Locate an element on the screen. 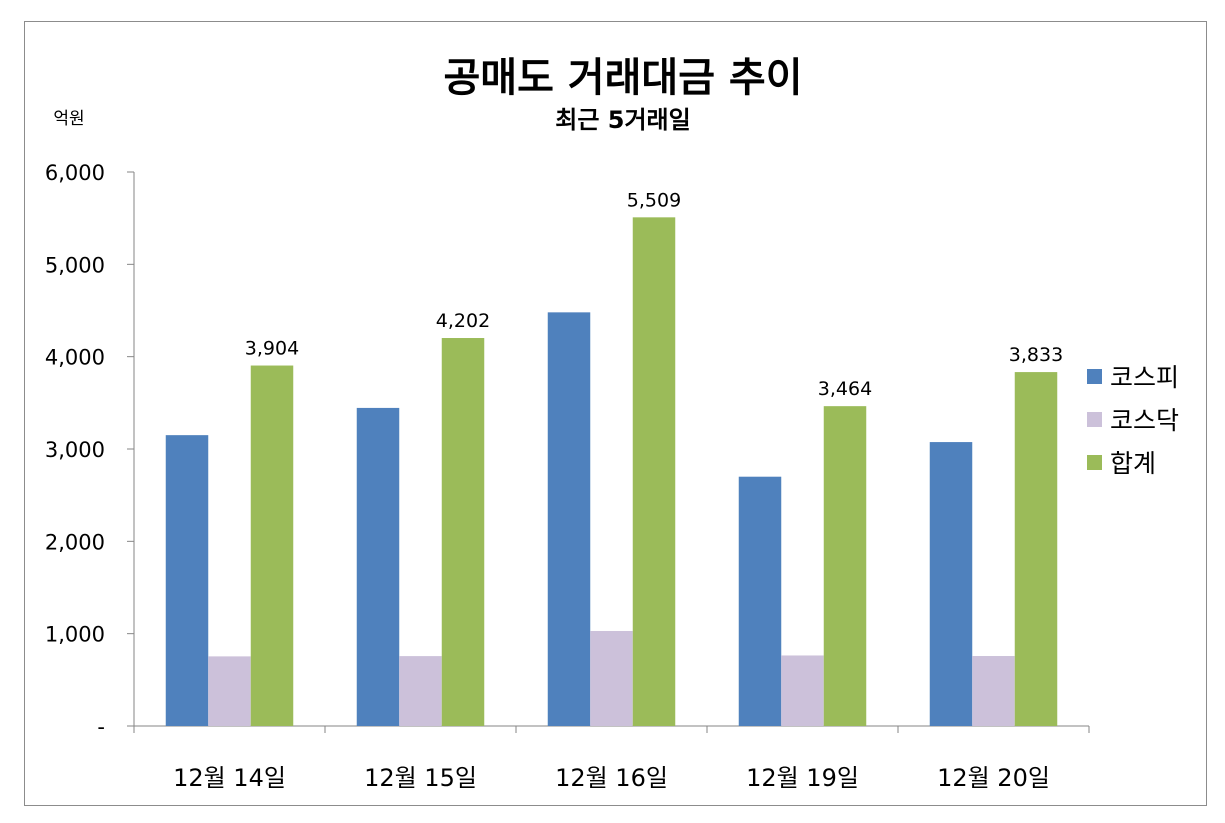  chart-title: 공매도 거래대금 추이 is located at coordinates (622, 78).